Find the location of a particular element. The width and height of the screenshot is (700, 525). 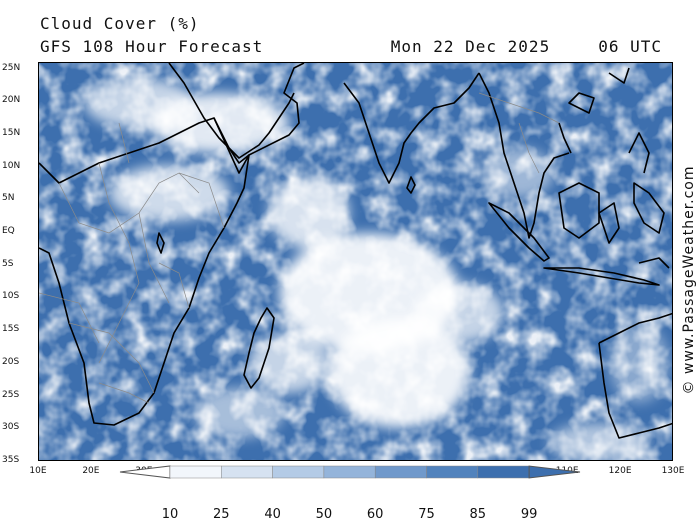

lat-label: 5S is located at coordinates (8, 263).